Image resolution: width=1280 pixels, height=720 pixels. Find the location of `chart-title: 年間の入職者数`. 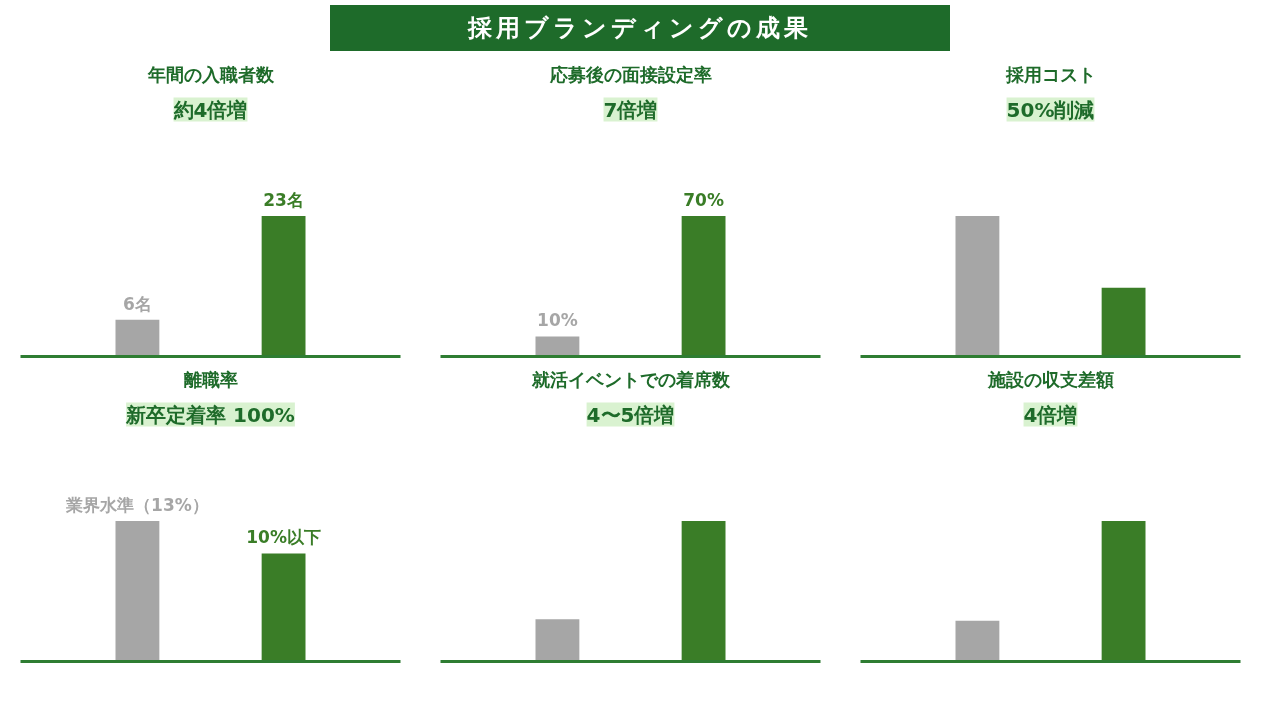

chart-title: 年間の入職者数 is located at coordinates (210, 74).